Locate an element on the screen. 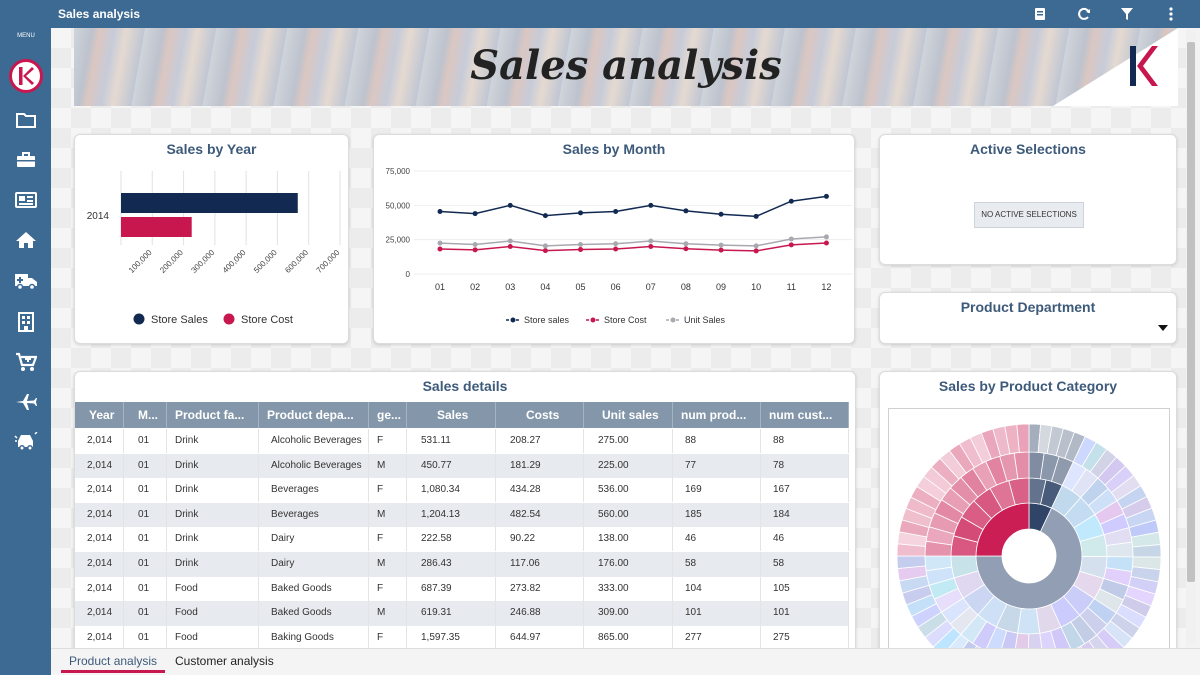  building-icon is located at coordinates (26, 322).